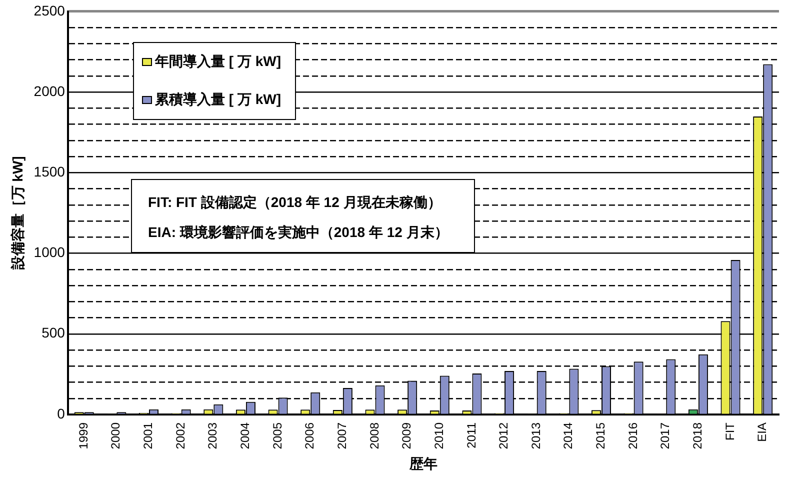 The width and height of the screenshot is (785, 479). Describe the element at coordinates (61, 413) in the screenshot. I see `y-tick-label: 0` at that location.